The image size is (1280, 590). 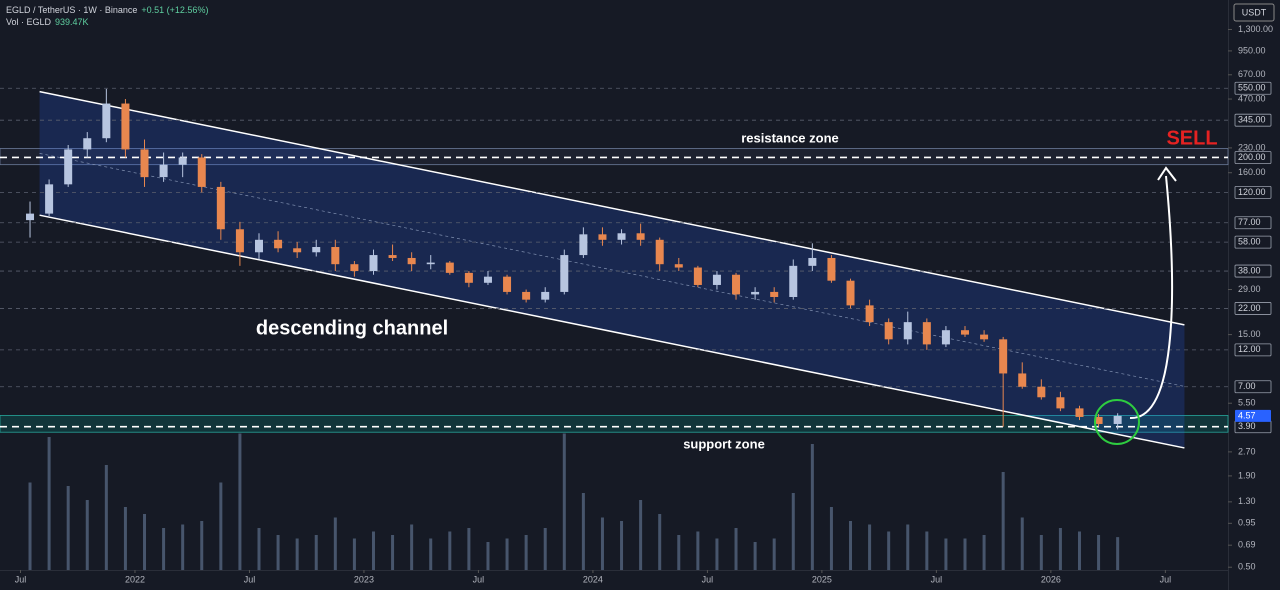 I want to click on y-tick-label: 1,300.00, so click(x=1255, y=29).